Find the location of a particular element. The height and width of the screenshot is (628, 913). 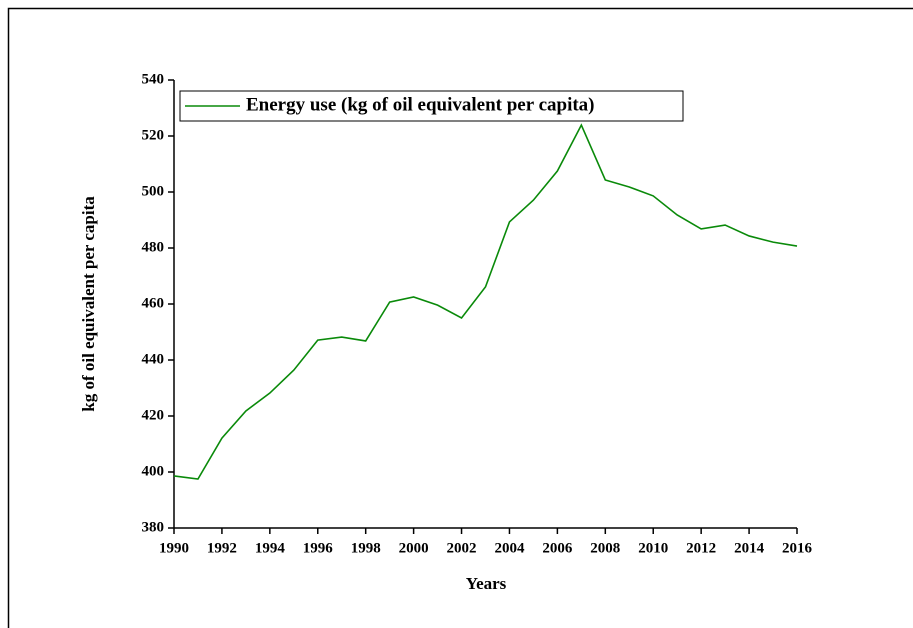

x-tick-label: 2014 is located at coordinates (749, 548).